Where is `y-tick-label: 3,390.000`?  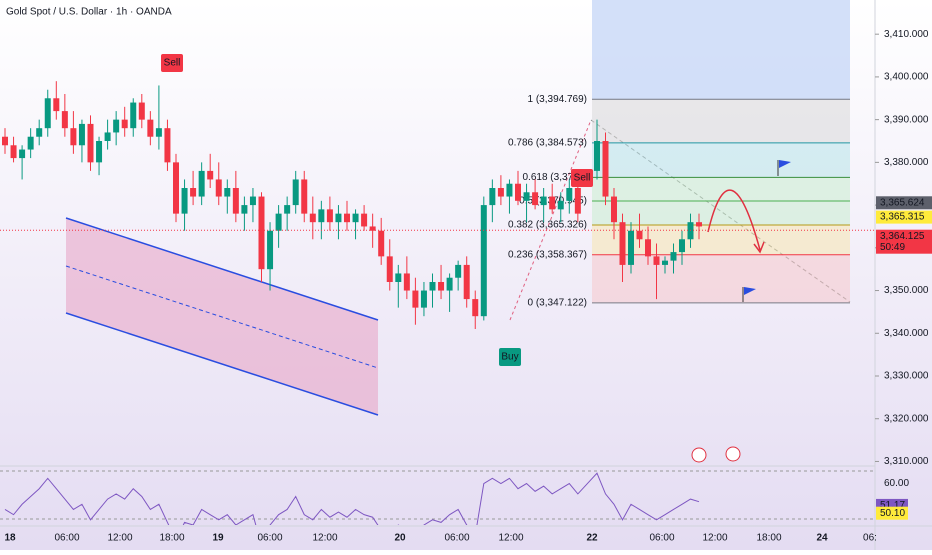
y-tick-label: 3,390.000 is located at coordinates (906, 119).